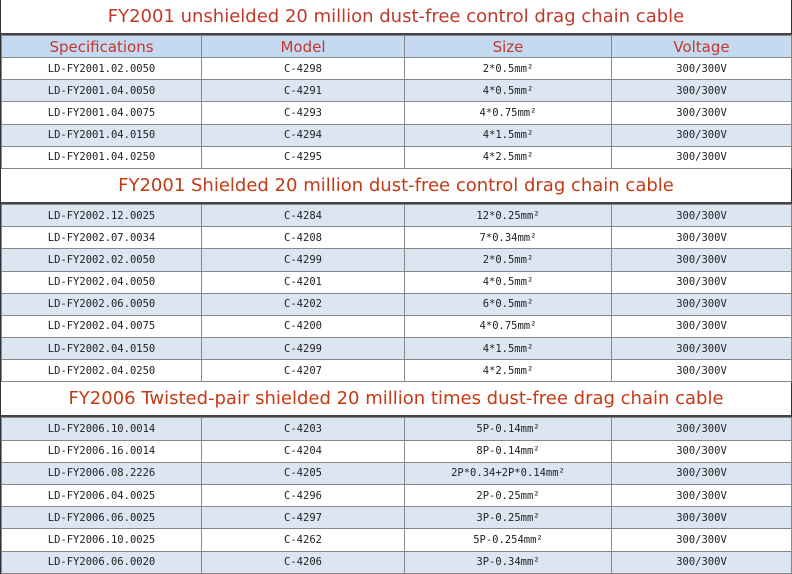 The width and height of the screenshot is (792, 574). Describe the element at coordinates (303, 326) in the screenshot. I see `model-cell: C-4200` at that location.